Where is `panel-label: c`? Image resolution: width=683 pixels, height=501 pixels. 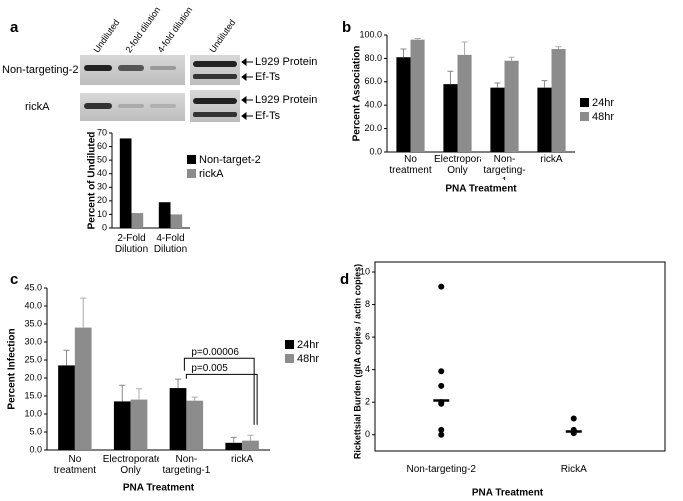
panel-label: c is located at coordinates (14, 279).